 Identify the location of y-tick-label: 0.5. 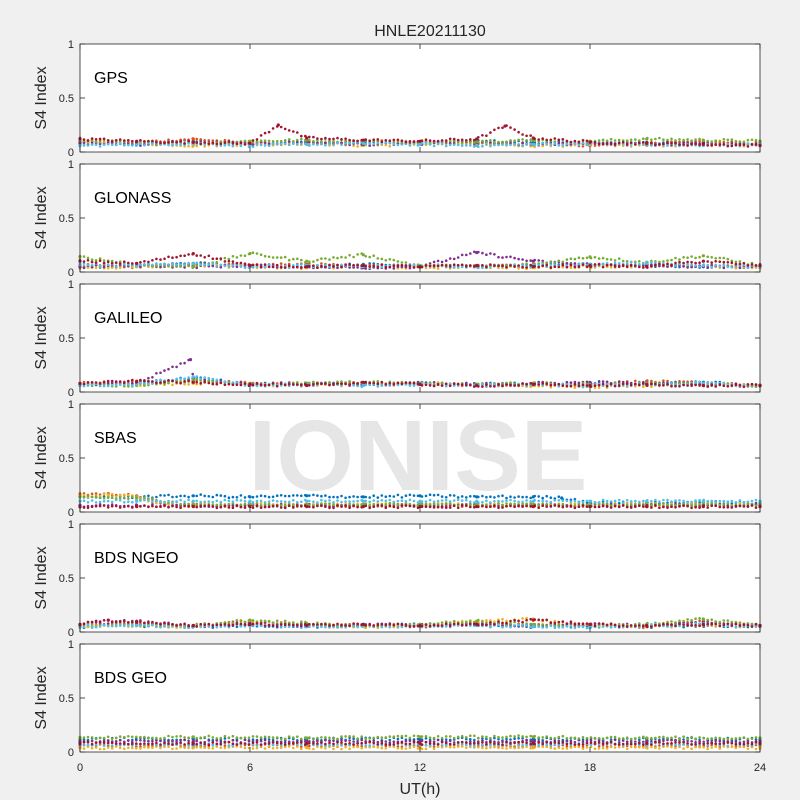
(66, 99).